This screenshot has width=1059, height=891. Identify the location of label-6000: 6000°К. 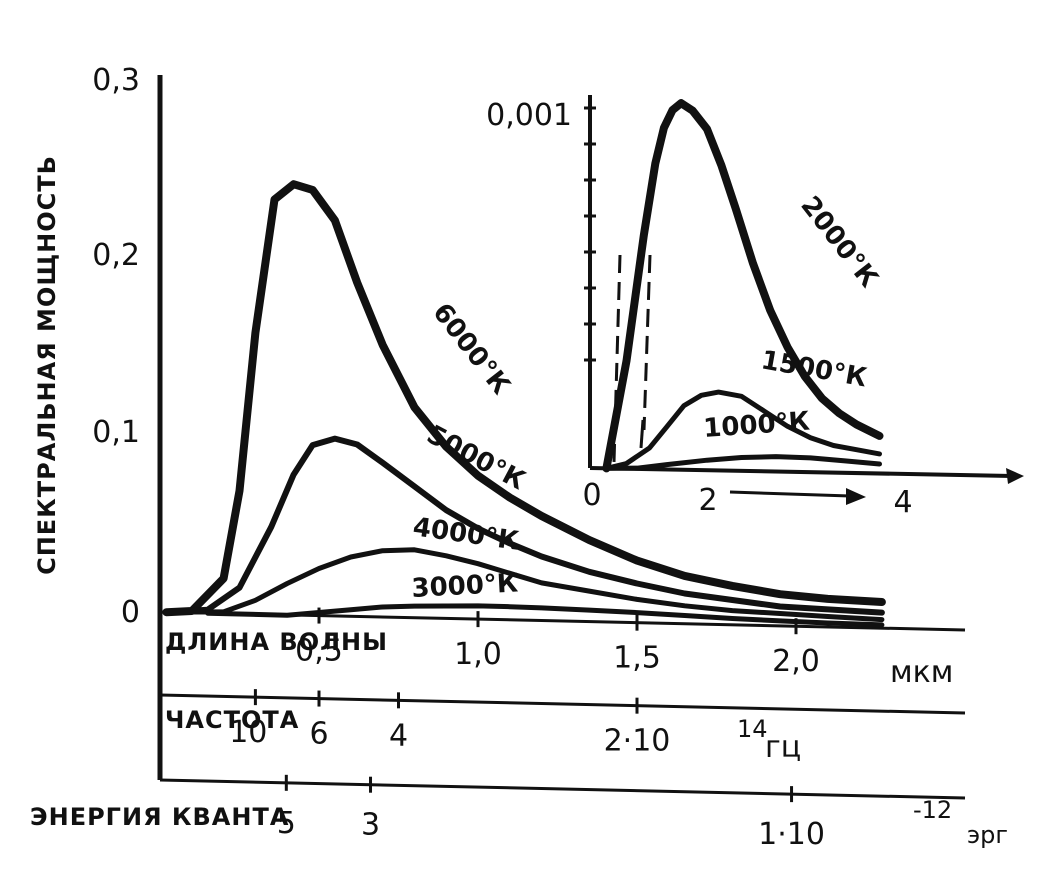
(470, 349).